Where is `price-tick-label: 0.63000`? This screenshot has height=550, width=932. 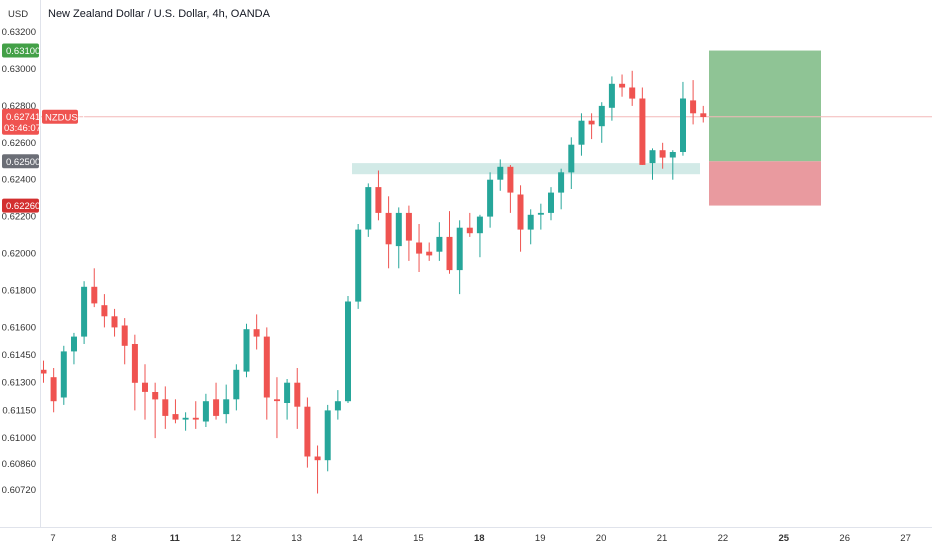 price-tick-label: 0.63000 is located at coordinates (19, 69).